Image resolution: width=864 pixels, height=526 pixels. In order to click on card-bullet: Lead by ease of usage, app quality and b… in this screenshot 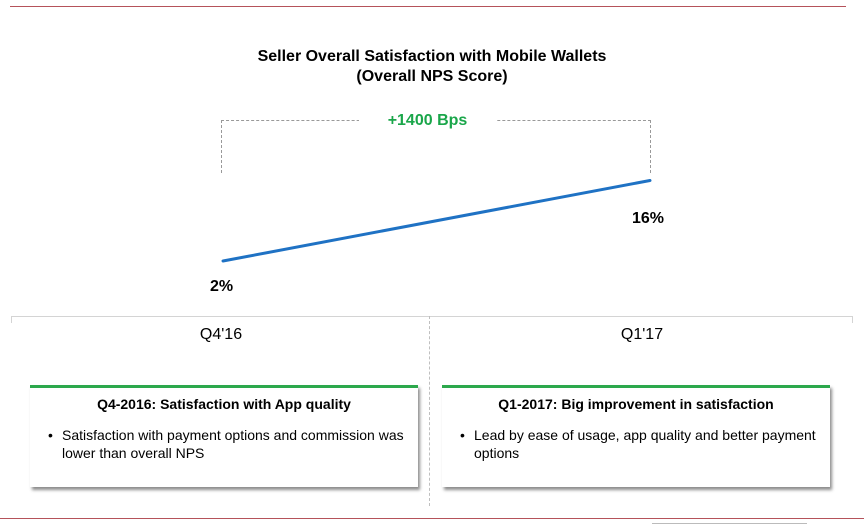, I will do `click(645, 444)`.